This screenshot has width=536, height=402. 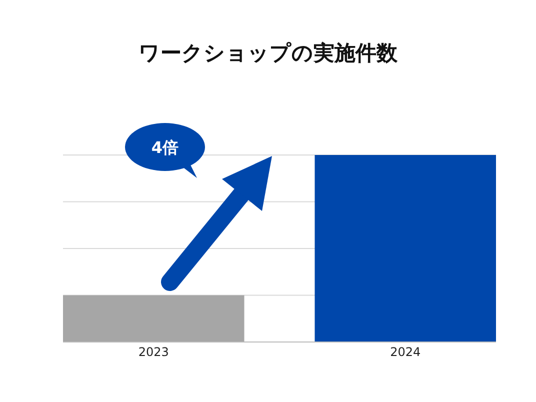 What do you see at coordinates (153, 351) in the screenshot?
I see `x-tick-label: 2023` at bounding box center [153, 351].